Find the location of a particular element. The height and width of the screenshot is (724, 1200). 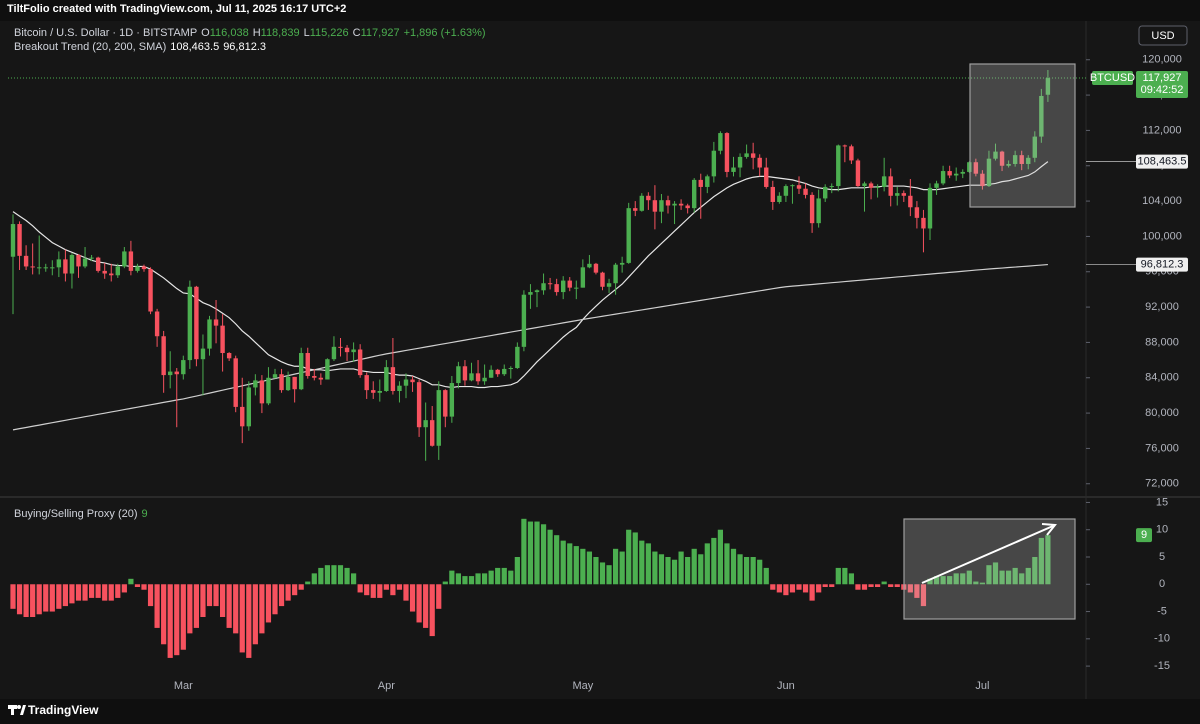

countdown: 09:42:52 is located at coordinates (1162, 90).